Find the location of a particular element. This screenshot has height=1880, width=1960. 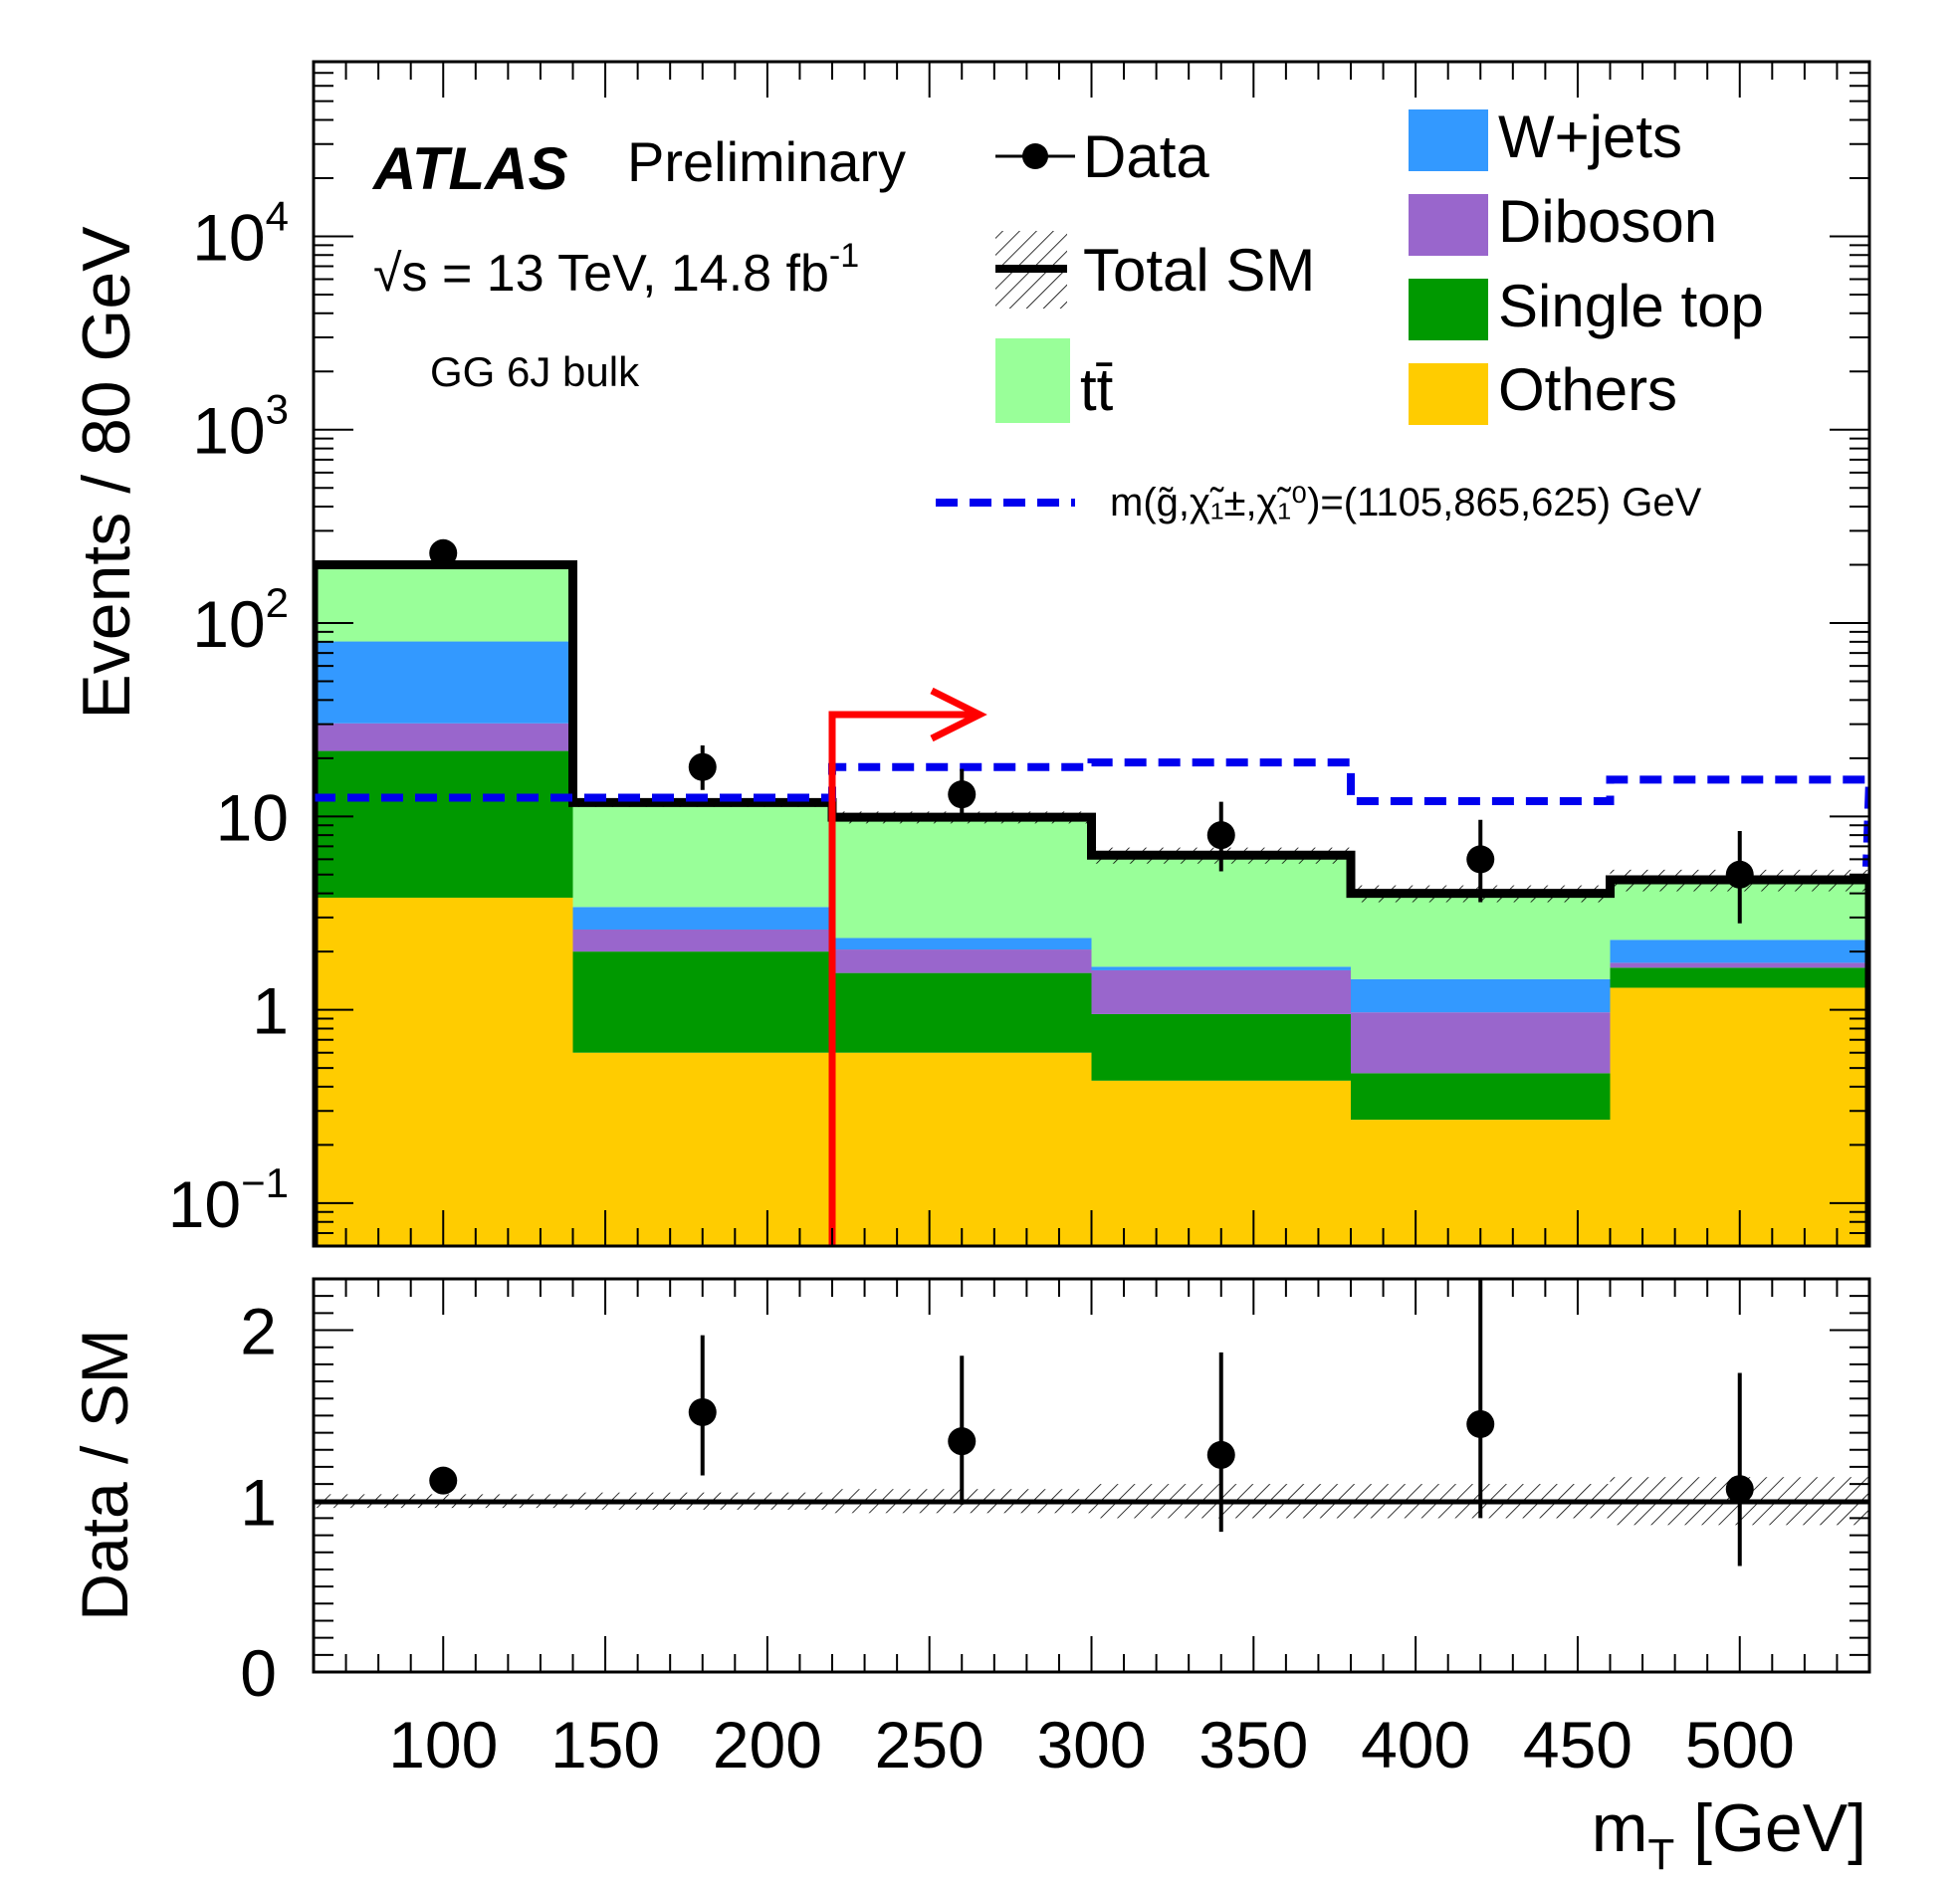

legend-diboson-label: Diboson is located at coordinates (1607, 221).